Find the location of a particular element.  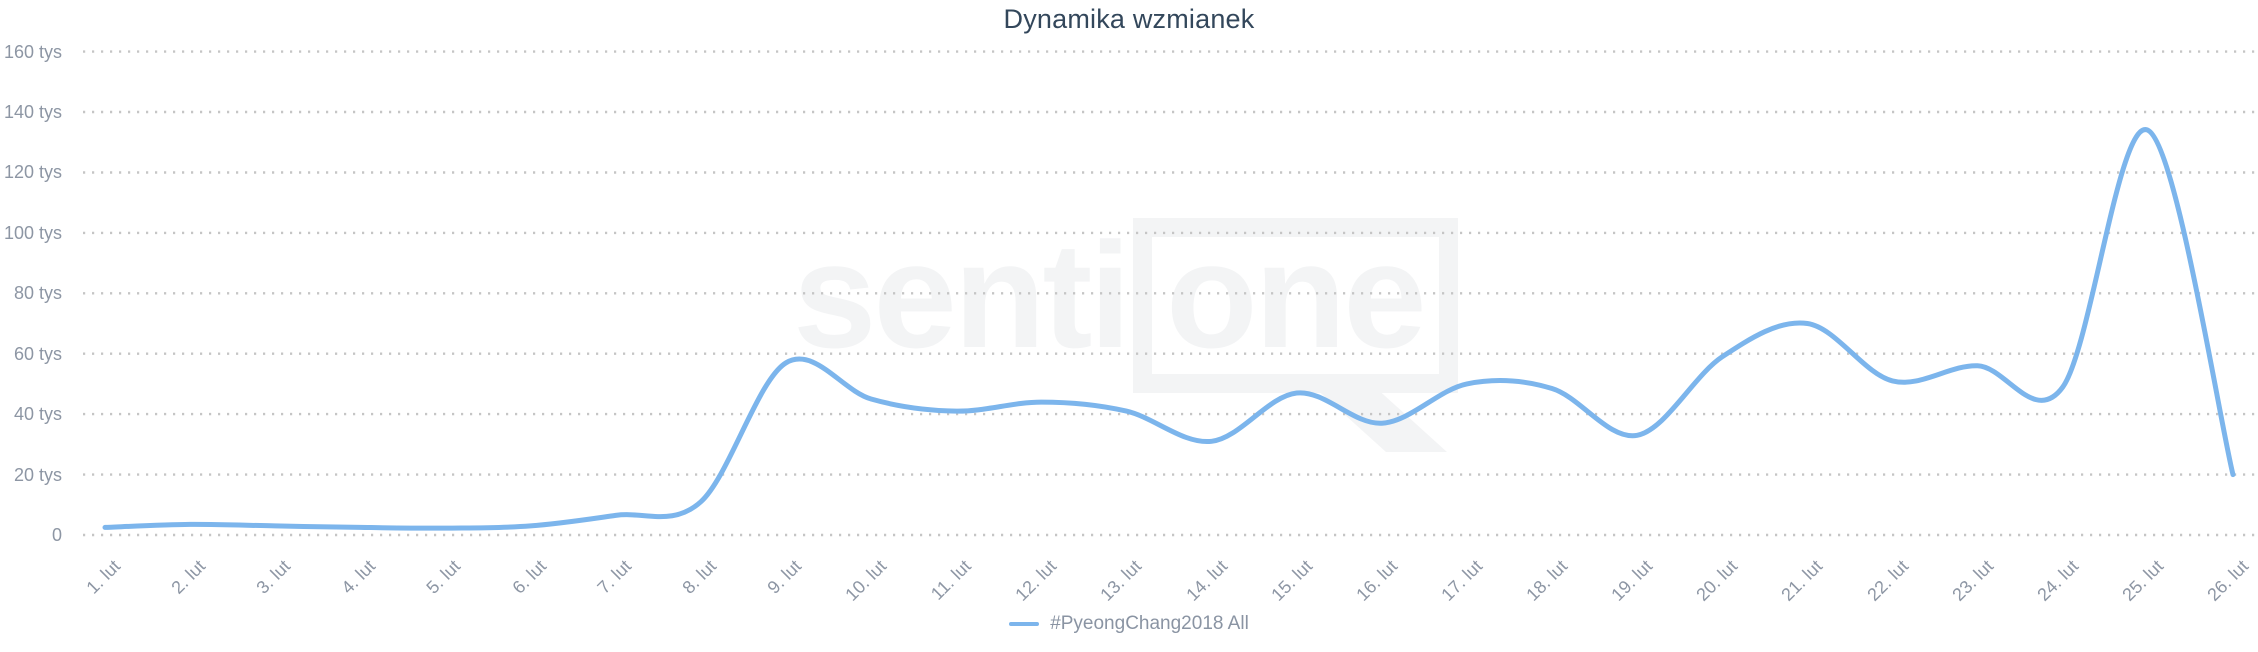

y-tick-label: 80 tys is located at coordinates (37, 293).